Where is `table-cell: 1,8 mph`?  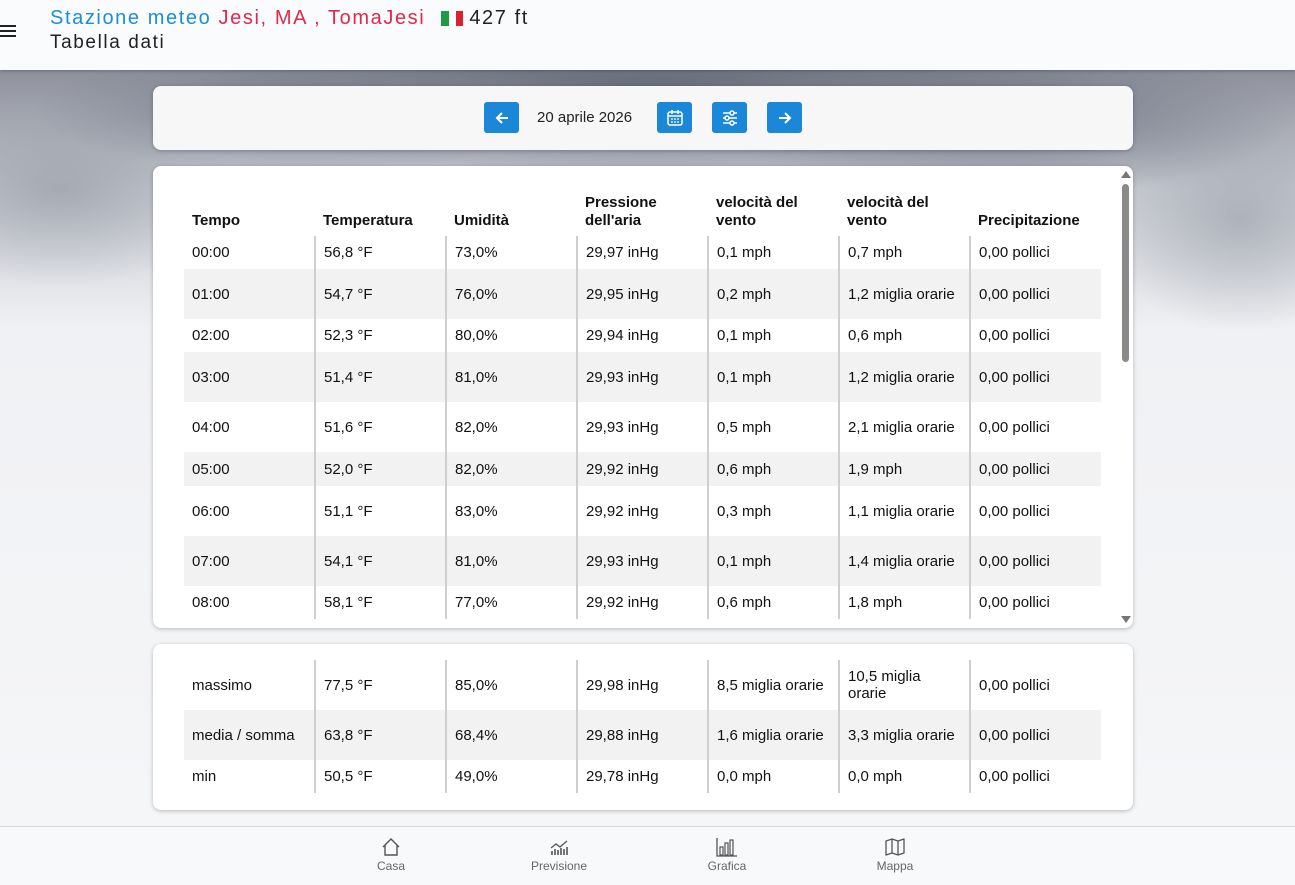
table-cell: 1,8 mph is located at coordinates (904, 602).